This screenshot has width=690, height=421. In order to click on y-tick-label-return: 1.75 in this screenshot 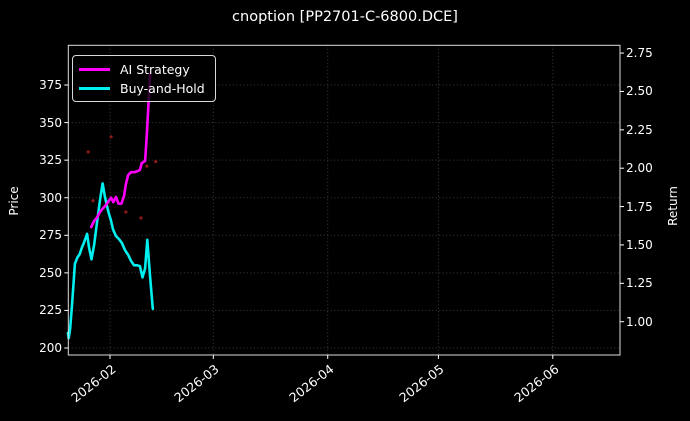, I will do `click(639, 206)`.